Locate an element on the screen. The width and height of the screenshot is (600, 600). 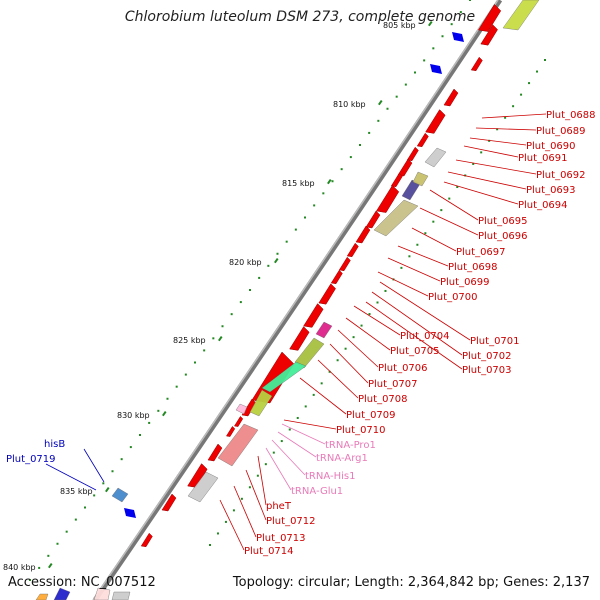
gene-label: Plut_0693 is located at coordinates (551, 190).